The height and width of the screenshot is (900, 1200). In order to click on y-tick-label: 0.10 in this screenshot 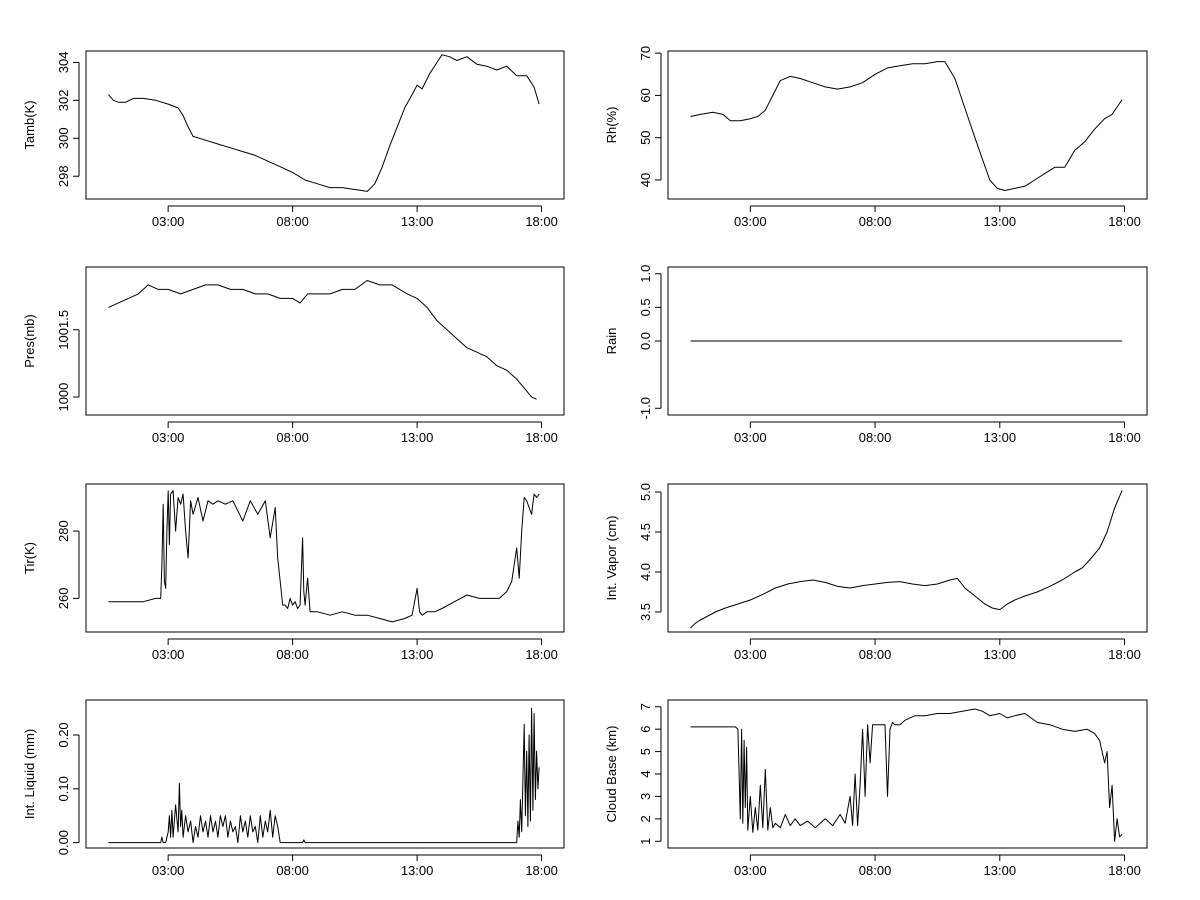, I will do `click(63, 788)`.